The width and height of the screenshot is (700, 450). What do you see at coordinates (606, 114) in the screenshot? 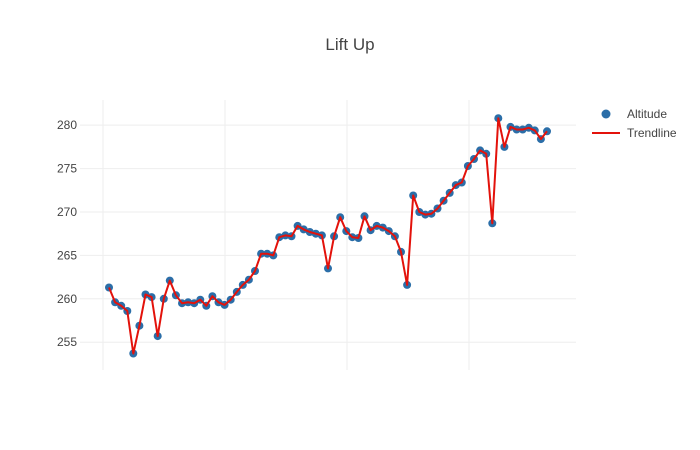
I see `legend-marker-altitude` at bounding box center [606, 114].